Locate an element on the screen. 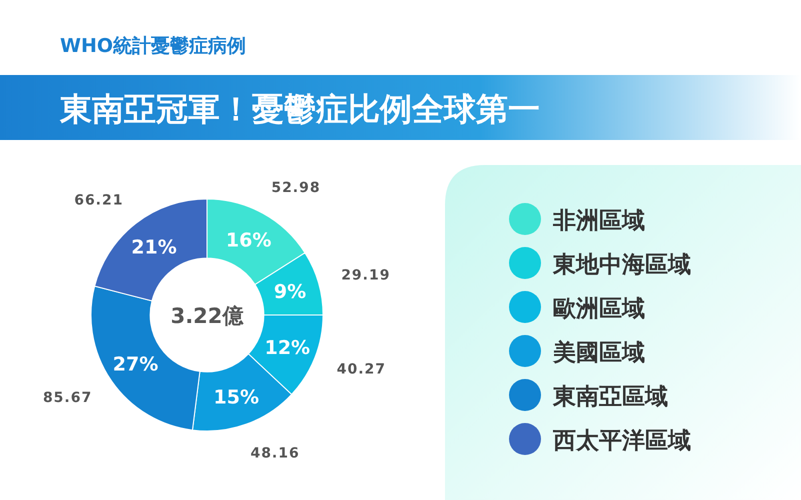 The height and width of the screenshot is (500, 801). data-label: 27% is located at coordinates (135, 365).